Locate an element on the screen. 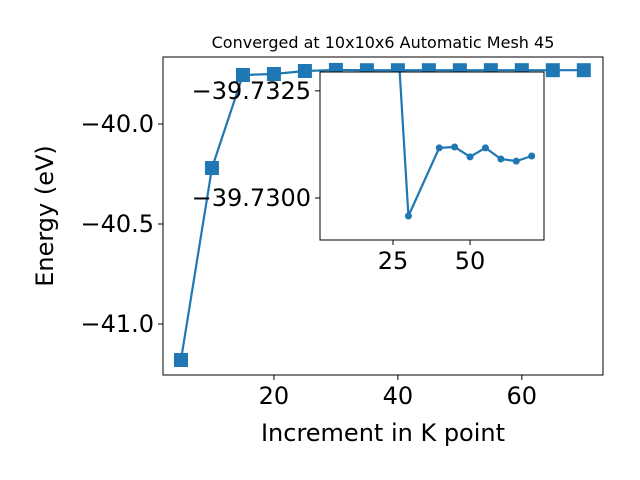 This screenshot has height=480, width=640. axes-frame is located at coordinates (432, 156).